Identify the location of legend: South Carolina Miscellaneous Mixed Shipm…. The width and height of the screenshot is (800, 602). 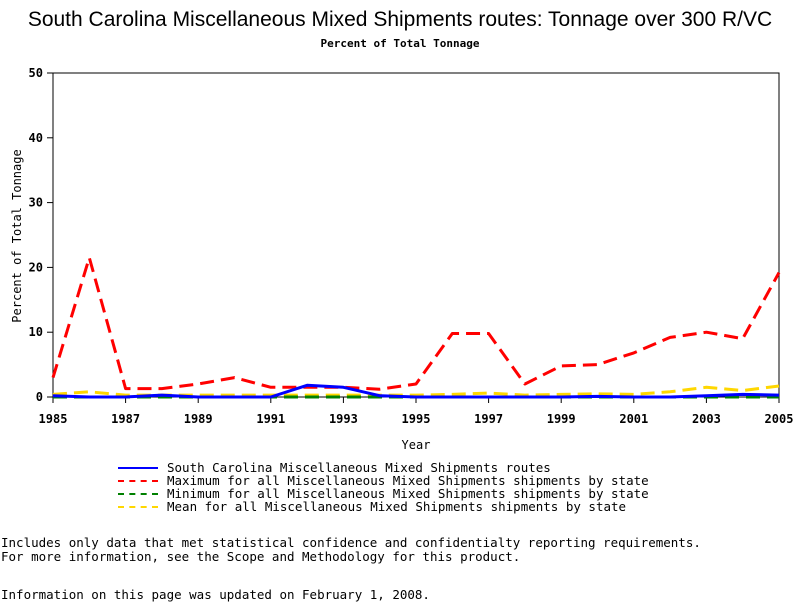
(383, 487).